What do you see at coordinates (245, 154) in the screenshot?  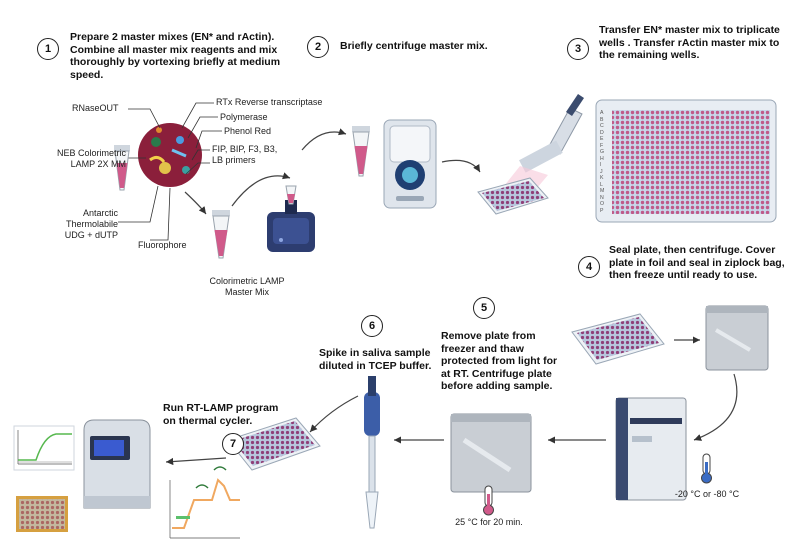 I see `label-primers: FIP, BIP, F3, B3, LB primers` at bounding box center [245, 154].